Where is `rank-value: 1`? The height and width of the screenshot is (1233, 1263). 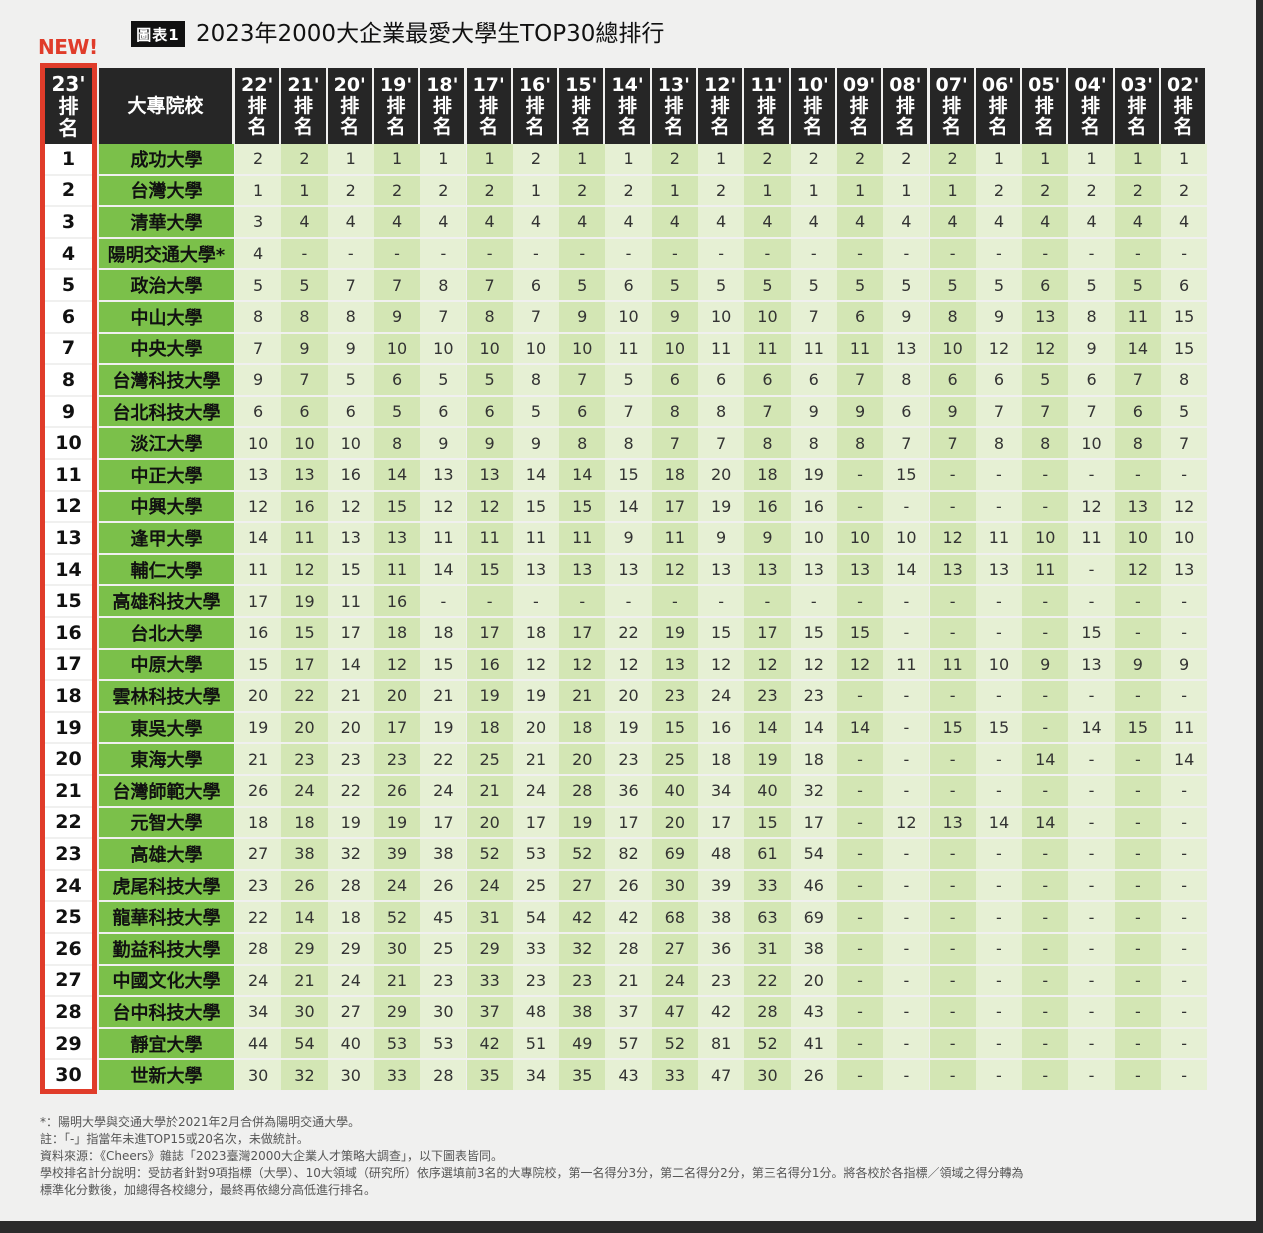
rank-value: 1 is located at coordinates (304, 191).